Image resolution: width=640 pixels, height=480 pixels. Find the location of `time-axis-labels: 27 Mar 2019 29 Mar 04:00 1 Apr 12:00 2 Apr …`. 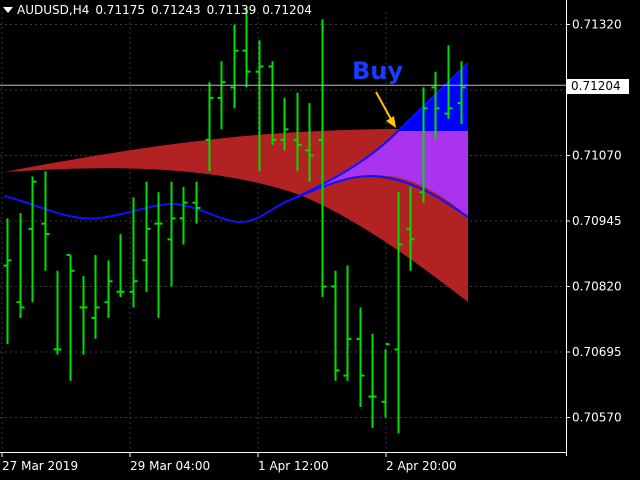

time-axis-labels: 27 Mar 2019 29 Mar 04:00 1 Apr 12:00 2 Apr … is located at coordinates (229, 462).